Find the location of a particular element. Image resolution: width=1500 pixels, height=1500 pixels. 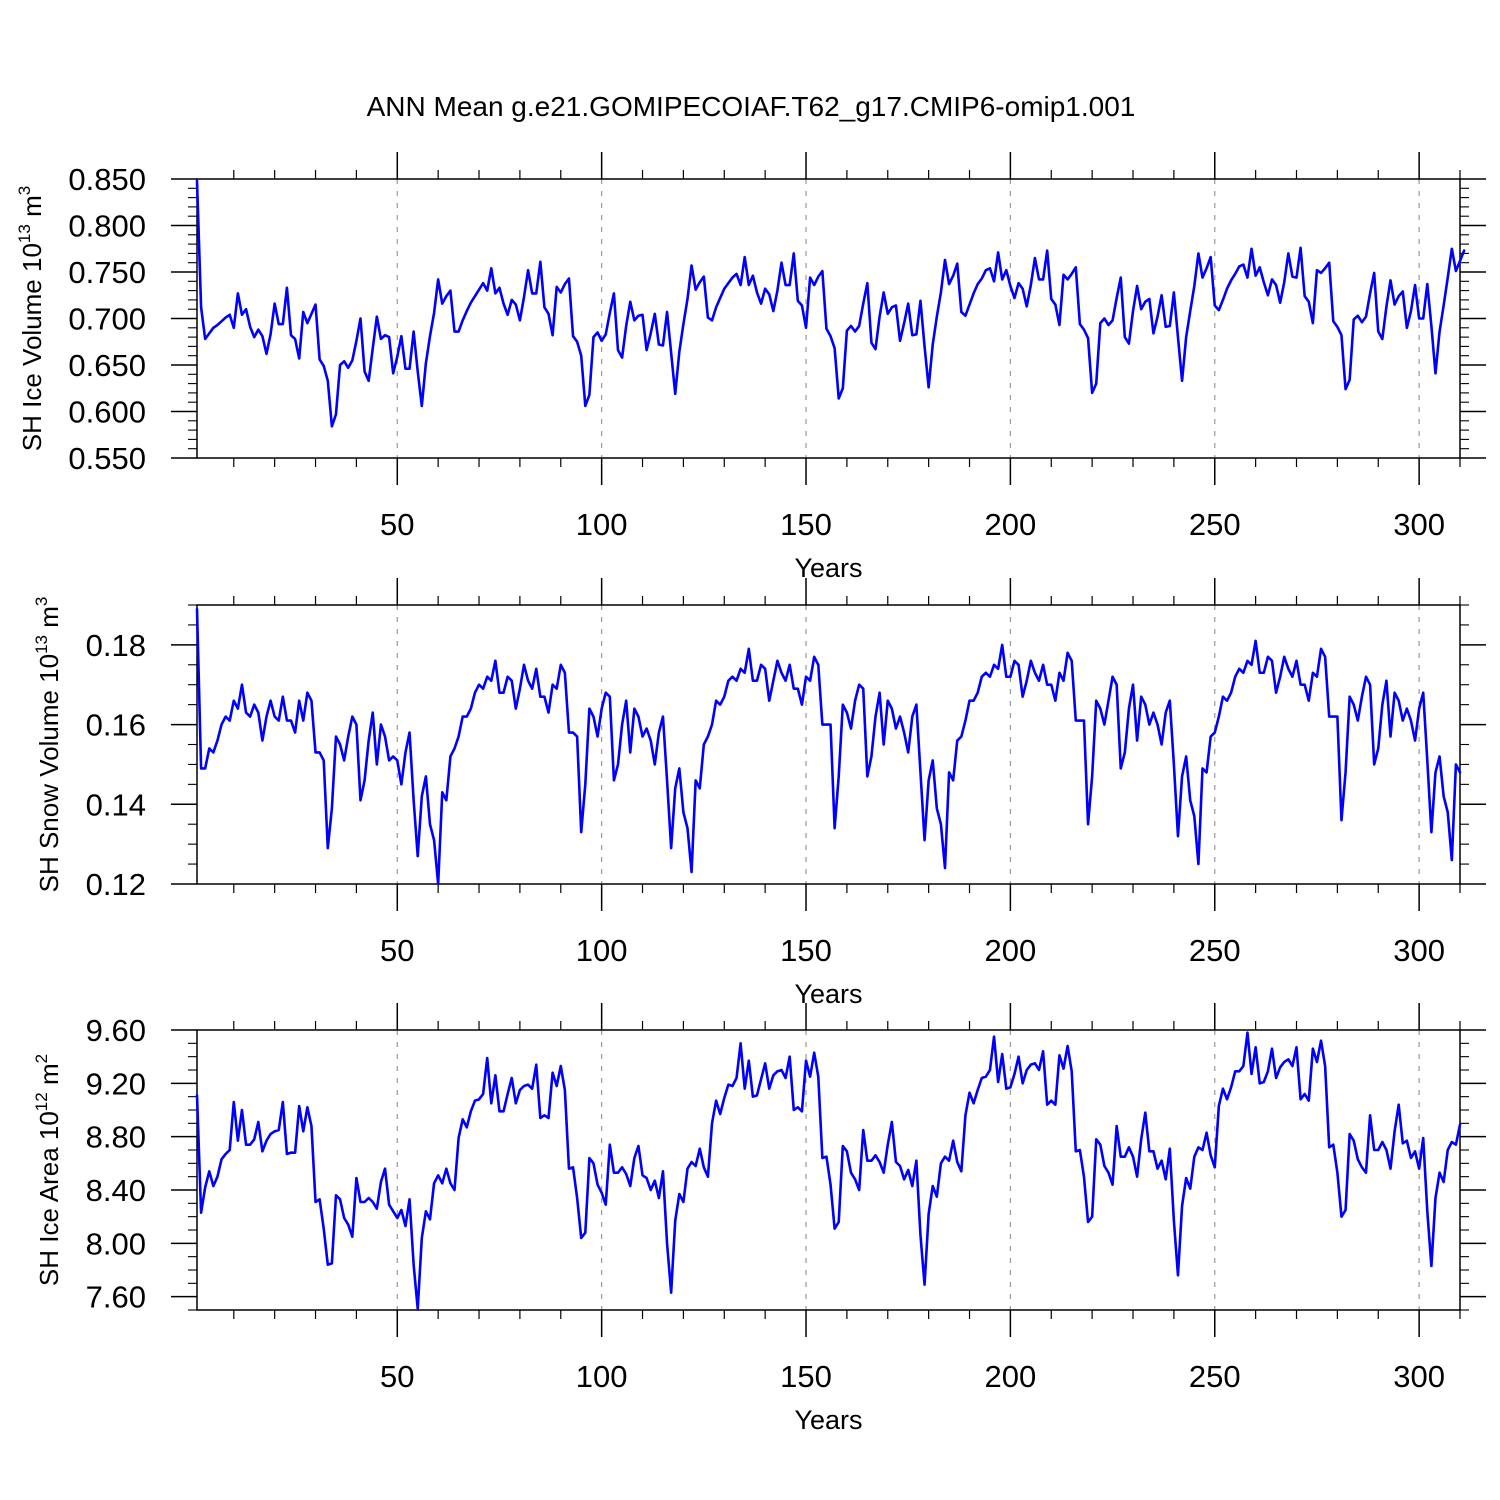

y-tick-label: 8.40 is located at coordinates (116, 1190).